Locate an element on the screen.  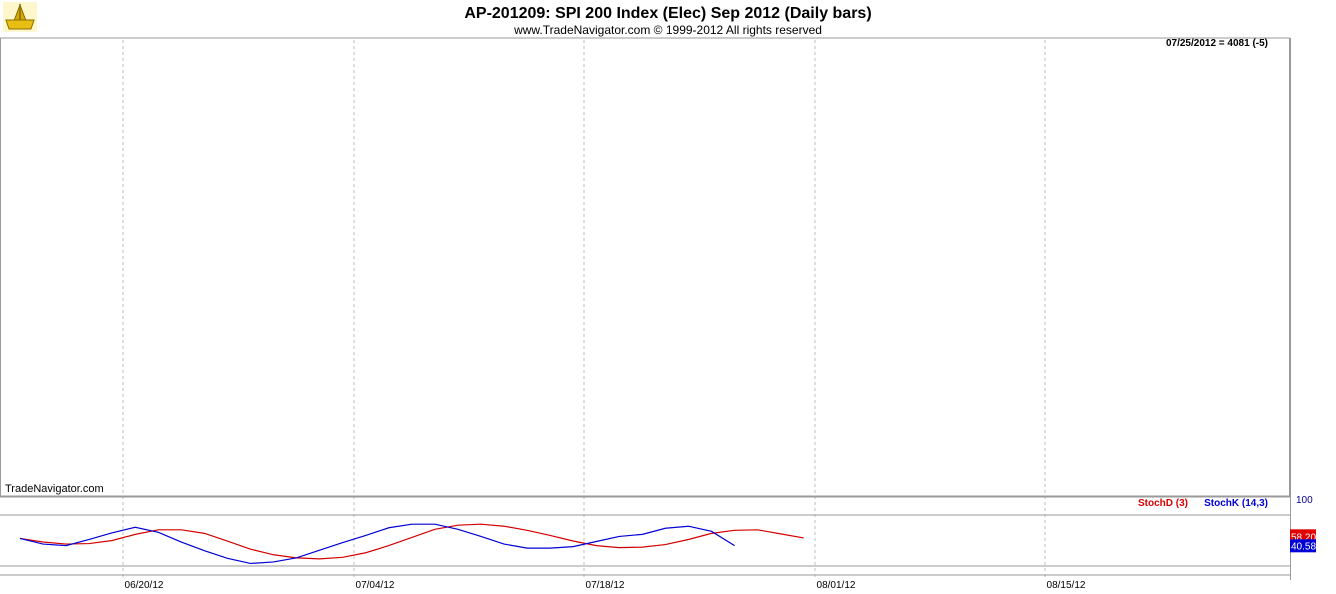
watermark: TradeNavigator.com is located at coordinates (54, 489).